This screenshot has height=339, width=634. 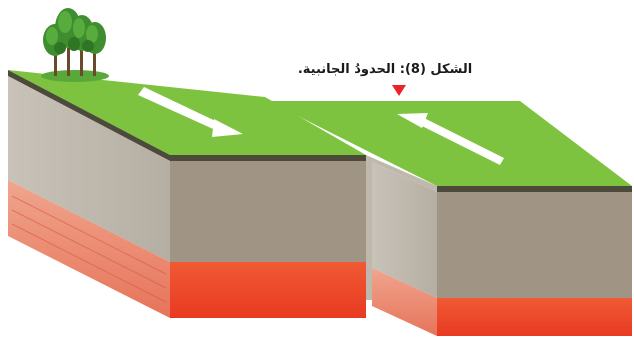 What do you see at coordinates (89, 249) in the screenshot?
I see `mantle-texture-left` at bounding box center [89, 249].